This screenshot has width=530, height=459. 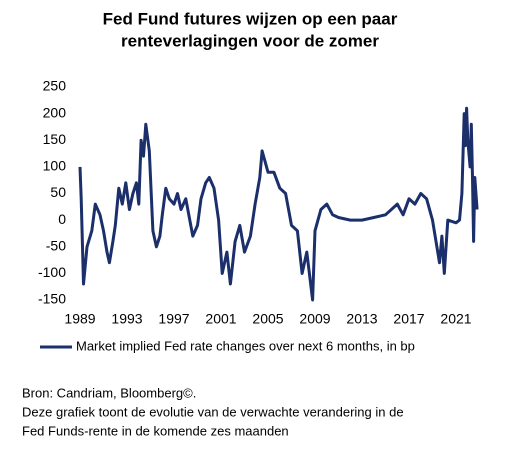 What do you see at coordinates (109, 392) in the screenshot?
I see `source: Bron: Candriam, Bloomberg©.` at bounding box center [109, 392].